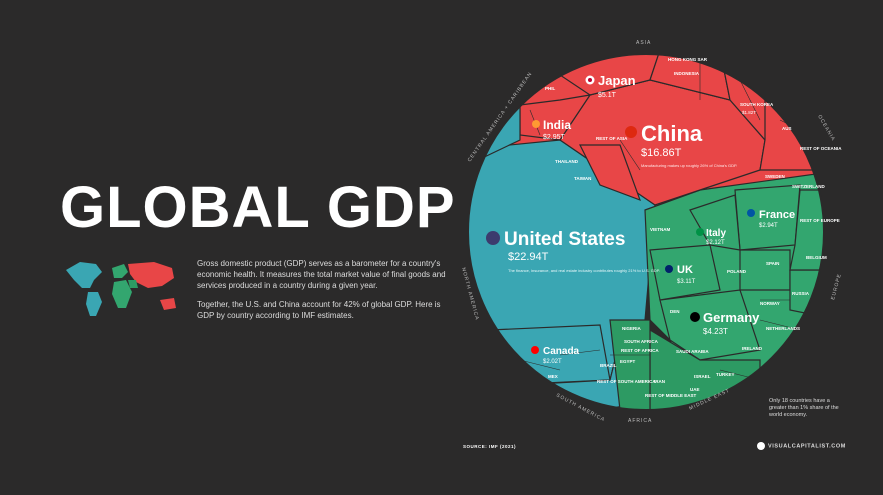  I want to click on flag-germany-icon, so click(695, 317).